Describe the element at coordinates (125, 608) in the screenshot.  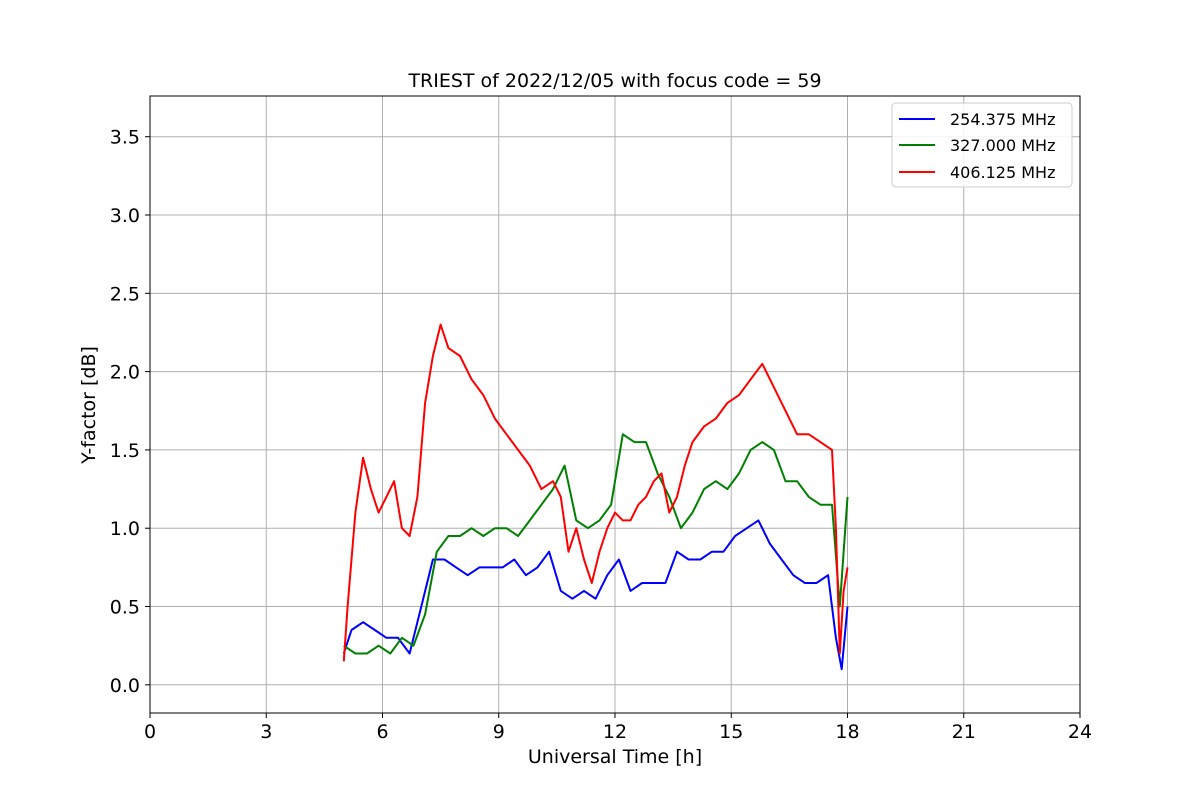
I see `y-tick-label: 0.5` at that location.